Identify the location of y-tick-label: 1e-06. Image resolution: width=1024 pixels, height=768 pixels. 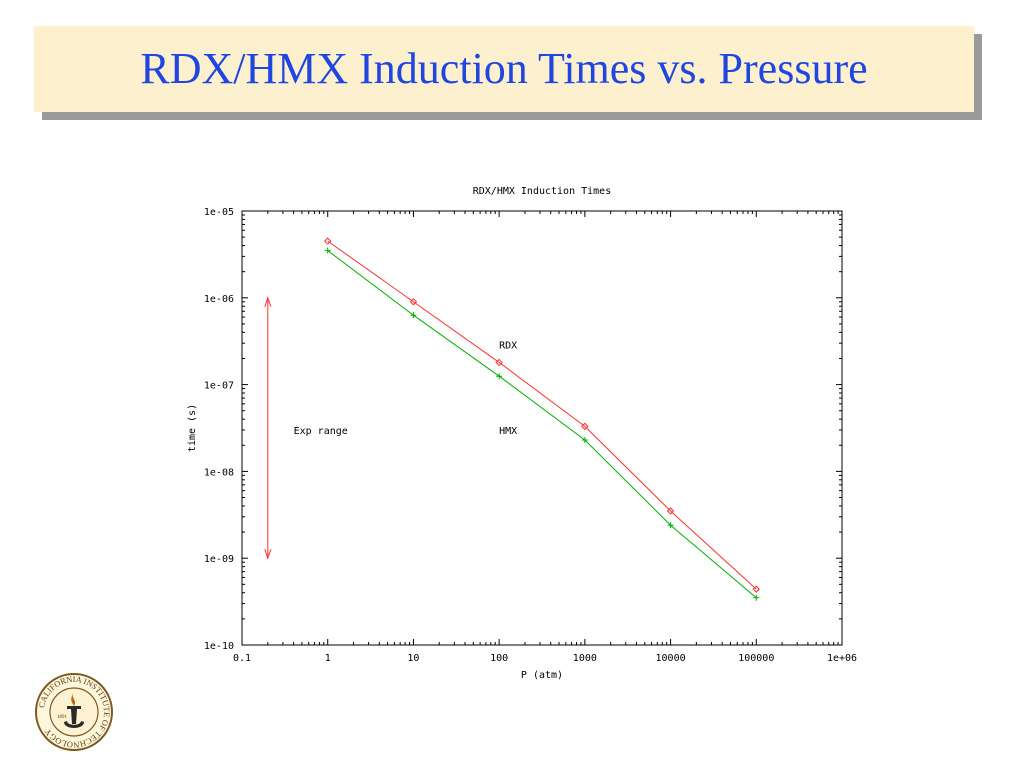
(219, 299).